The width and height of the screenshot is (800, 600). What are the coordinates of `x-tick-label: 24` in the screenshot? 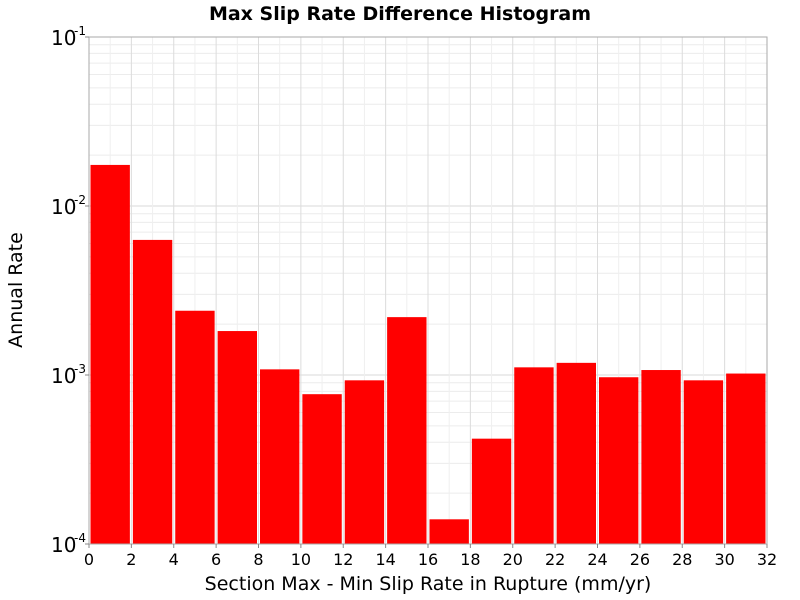 It's located at (597, 559).